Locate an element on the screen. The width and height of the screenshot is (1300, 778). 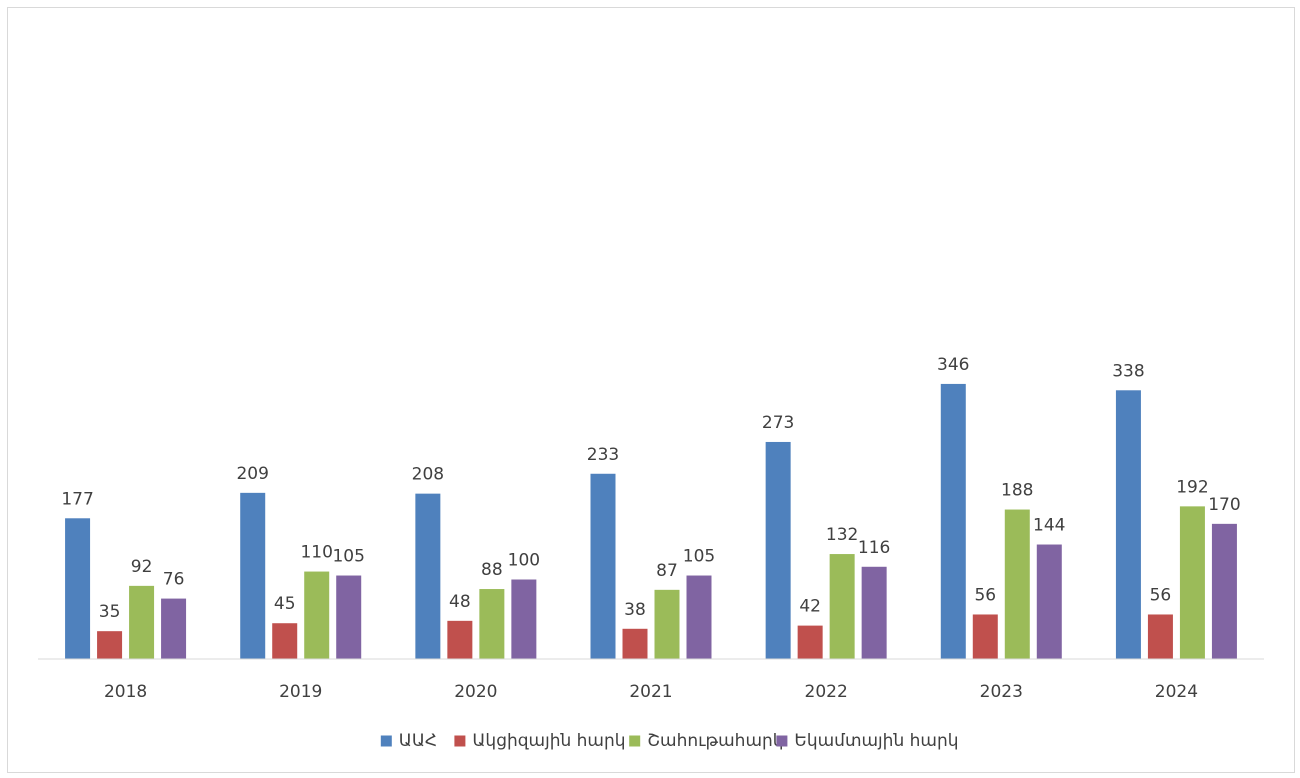
legend-label-1: Ակցիզային հարկ is located at coordinates (548, 741).